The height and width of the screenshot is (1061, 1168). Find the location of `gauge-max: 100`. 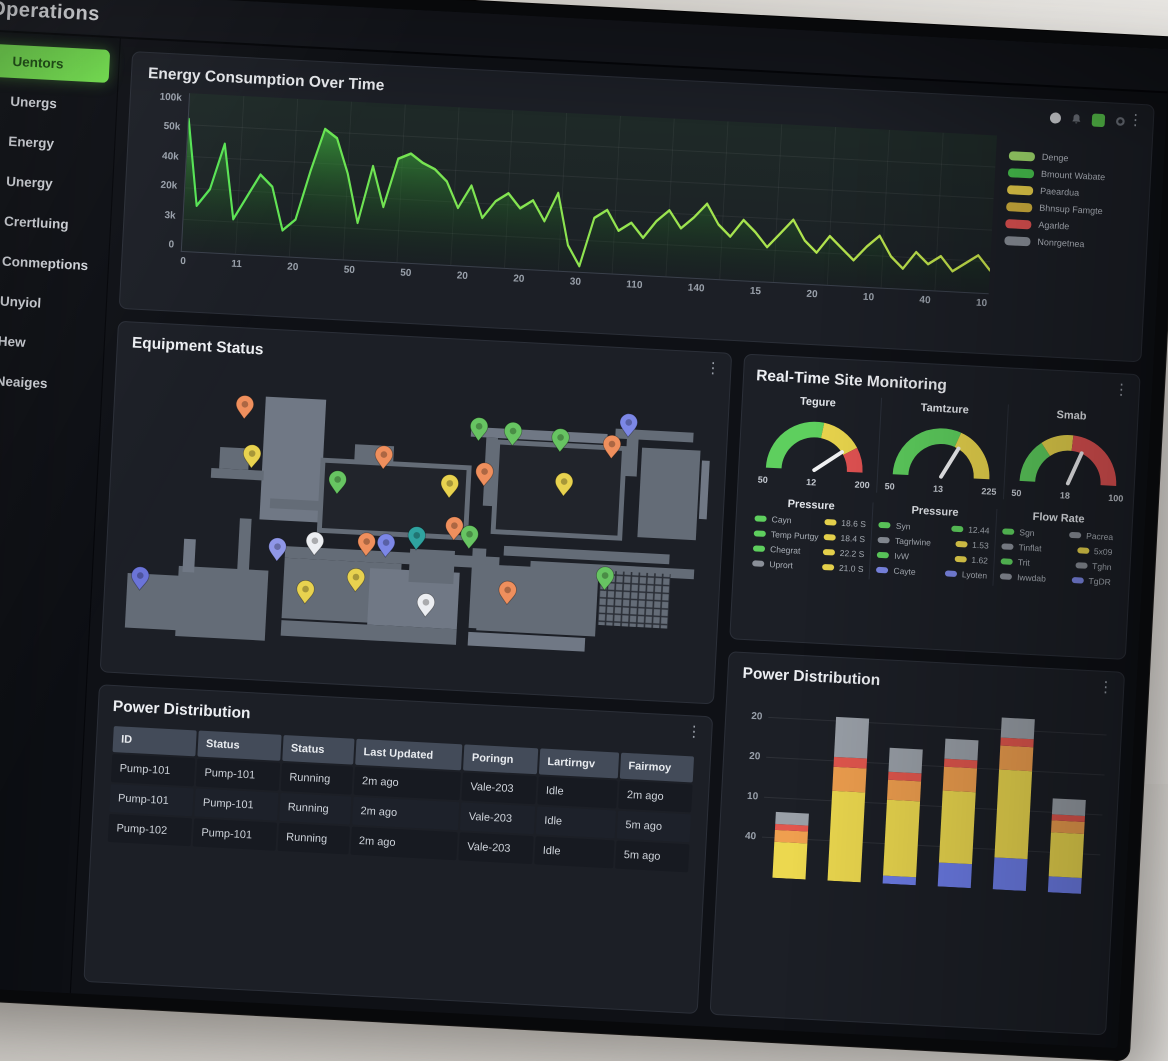

gauge-max: 100 is located at coordinates (1116, 498).